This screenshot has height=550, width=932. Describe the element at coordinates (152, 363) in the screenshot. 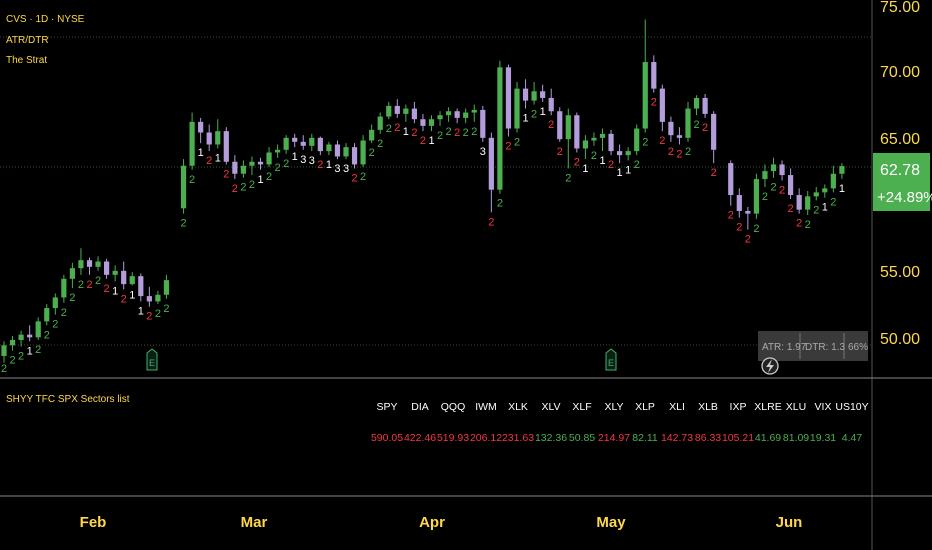

I see `earnings-marker-label: E` at that location.